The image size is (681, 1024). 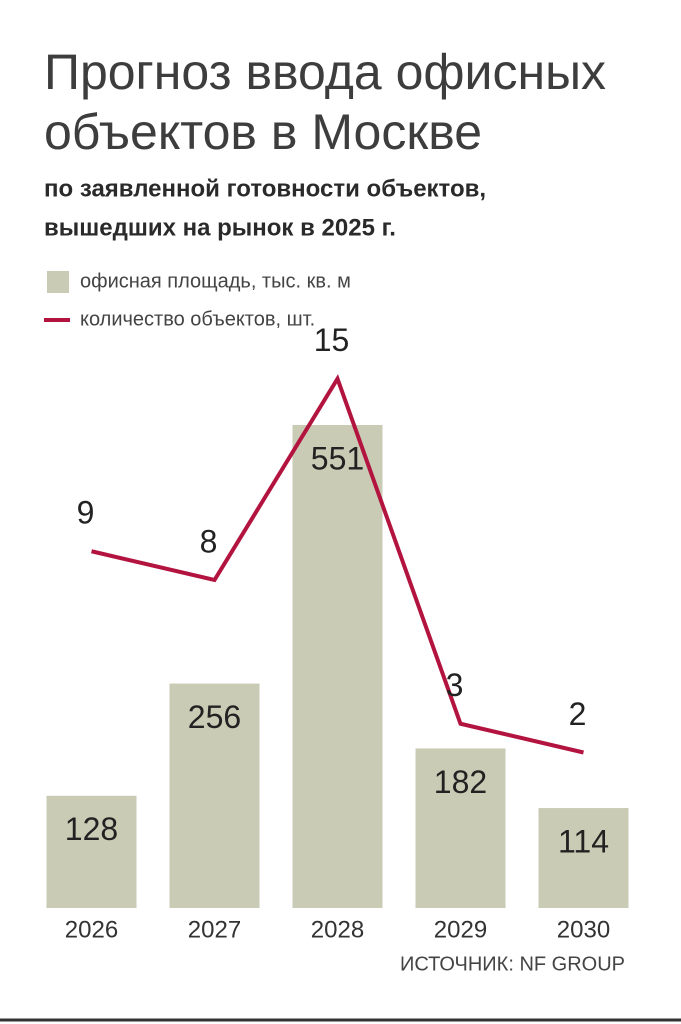 What do you see at coordinates (325, 72) in the screenshot?
I see `chart-title: Прогноз ввода офисных` at bounding box center [325, 72].